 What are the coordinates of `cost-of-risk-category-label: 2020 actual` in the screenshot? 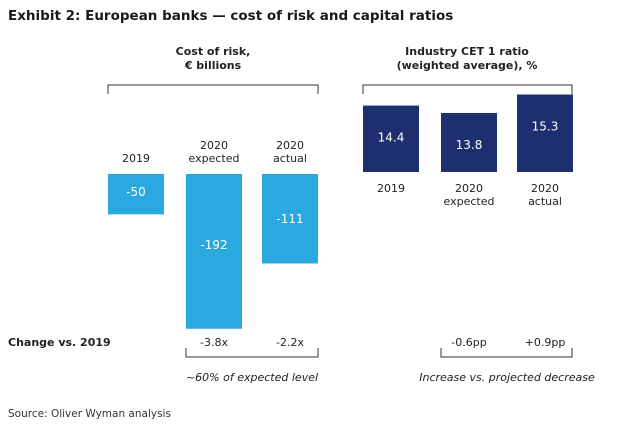 It's located at (290, 152).